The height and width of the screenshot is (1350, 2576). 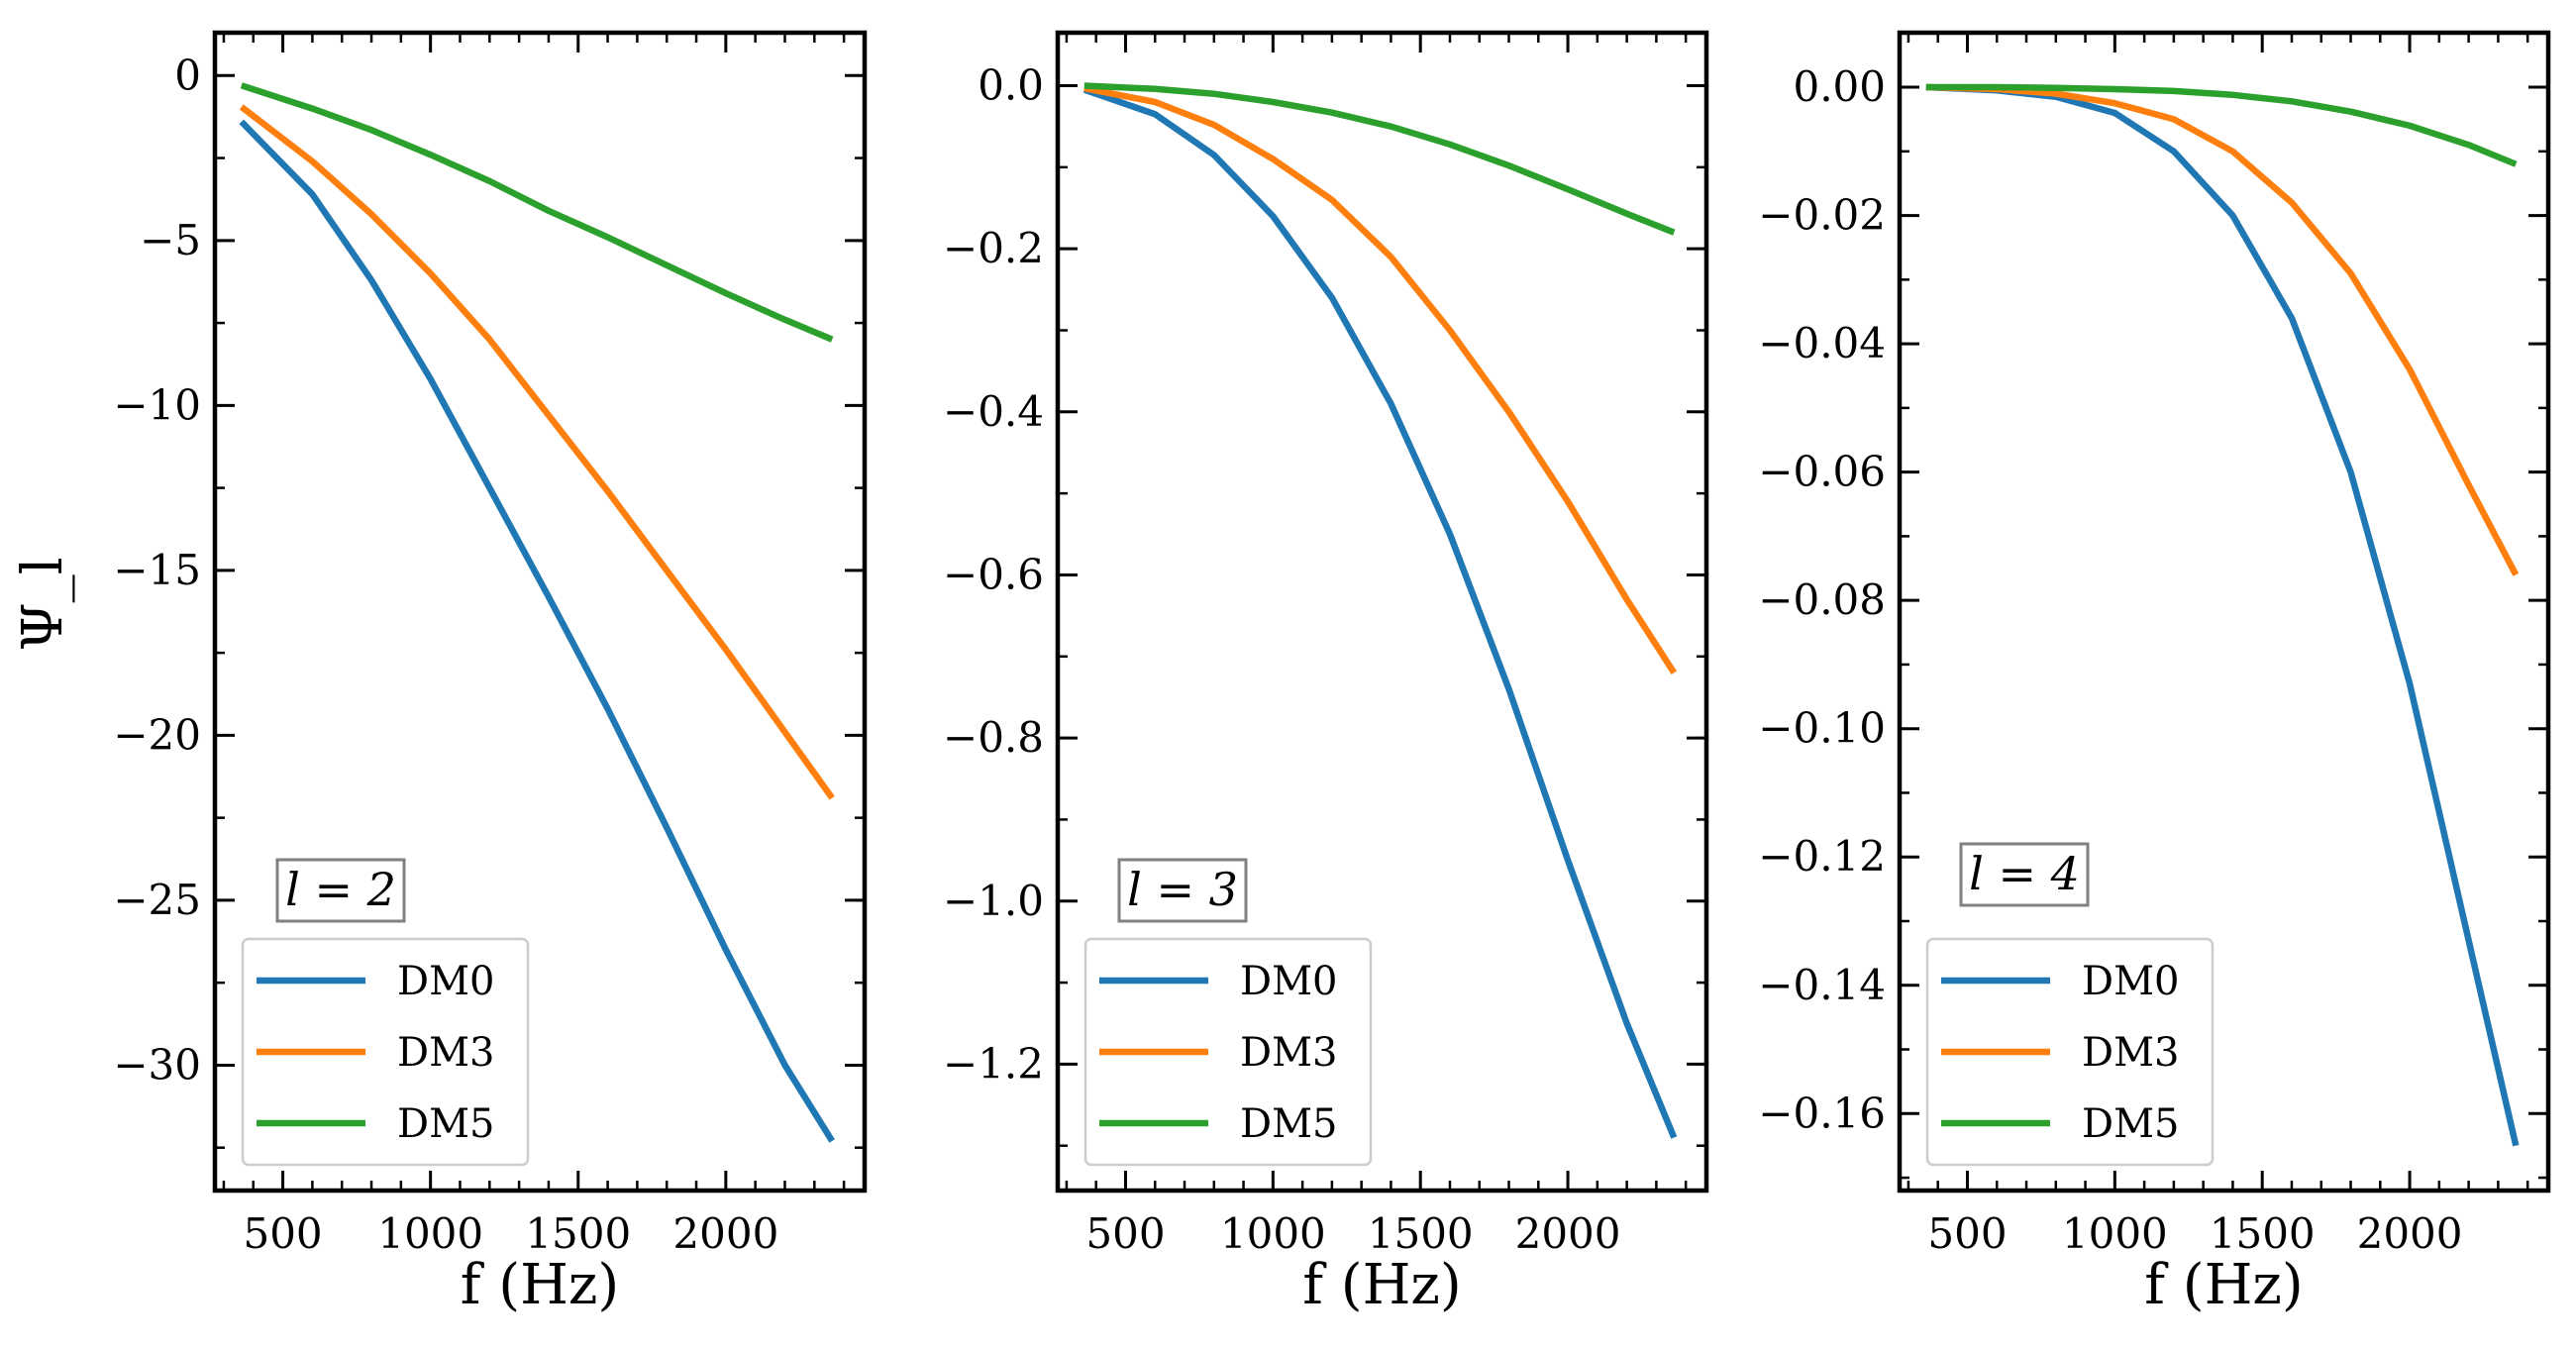 I want to click on annotation-label: l = 4, so click(x=2024, y=873).